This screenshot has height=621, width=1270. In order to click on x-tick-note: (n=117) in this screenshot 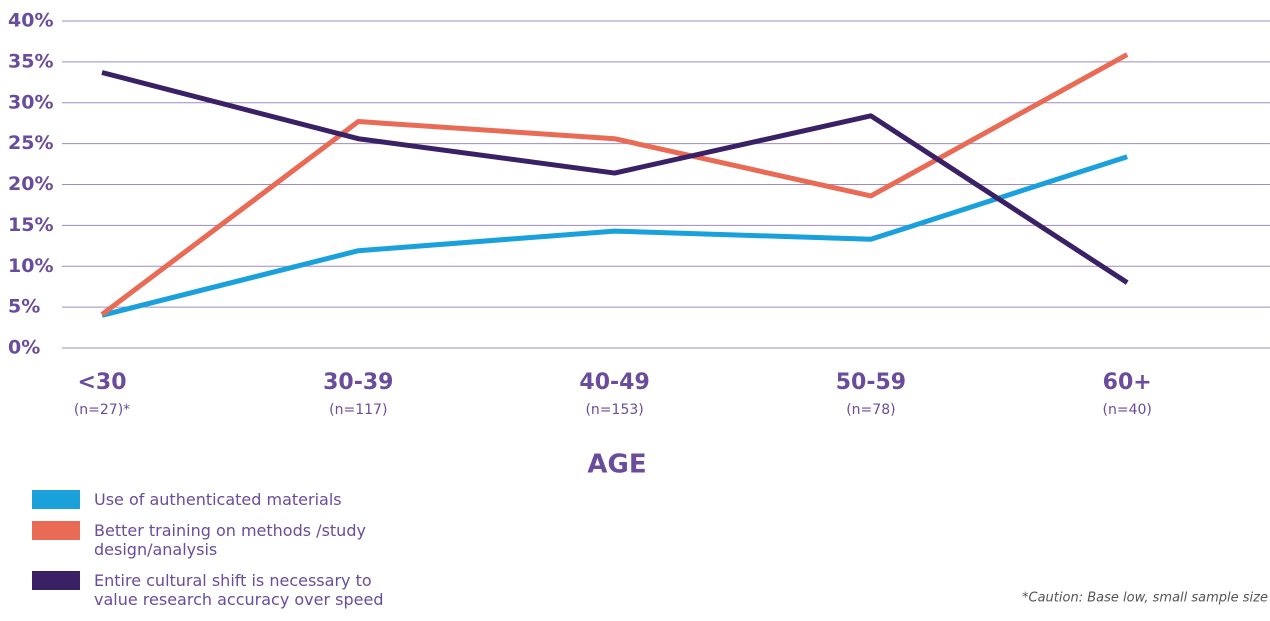, I will do `click(358, 410)`.